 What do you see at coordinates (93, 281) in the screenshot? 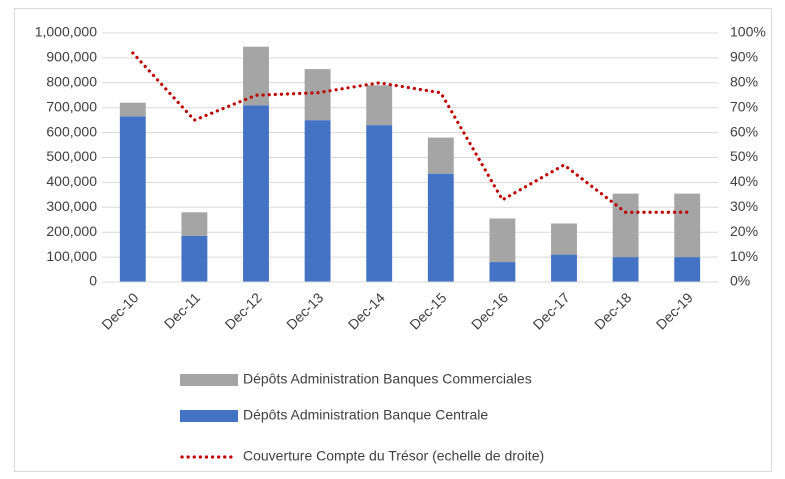
I see `y-tick-label: 0` at bounding box center [93, 281].